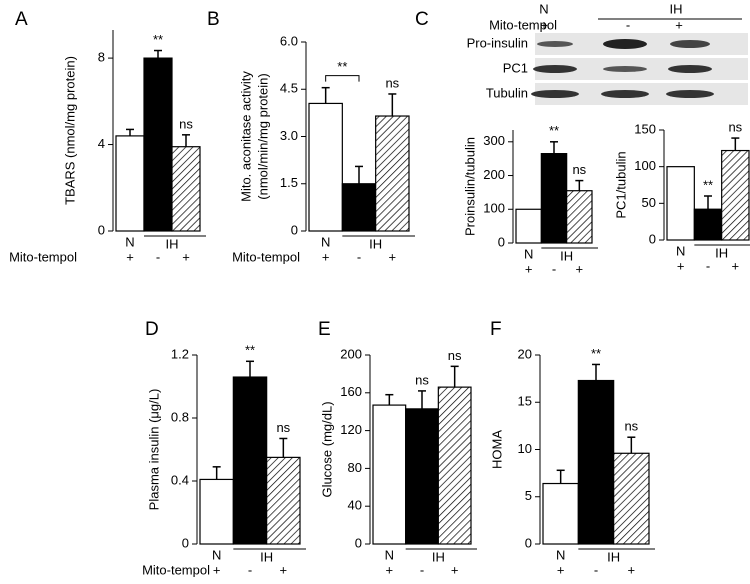 This screenshot has height=584, width=750. I want to click on y-axis-label: Mito. aconitase activity, so click(245, 136).